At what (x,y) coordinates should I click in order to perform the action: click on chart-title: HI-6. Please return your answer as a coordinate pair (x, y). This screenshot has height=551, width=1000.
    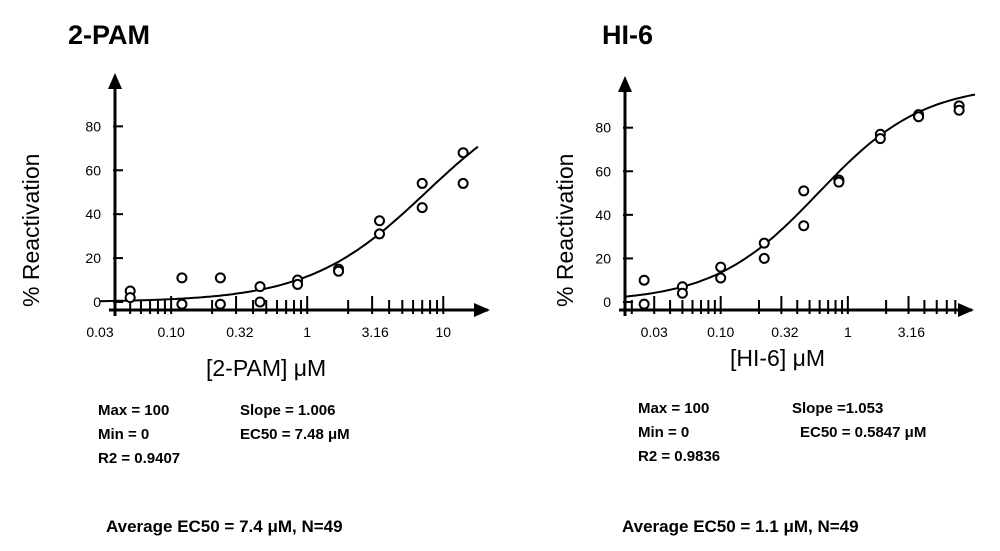
    Looking at the image, I should click on (628, 35).